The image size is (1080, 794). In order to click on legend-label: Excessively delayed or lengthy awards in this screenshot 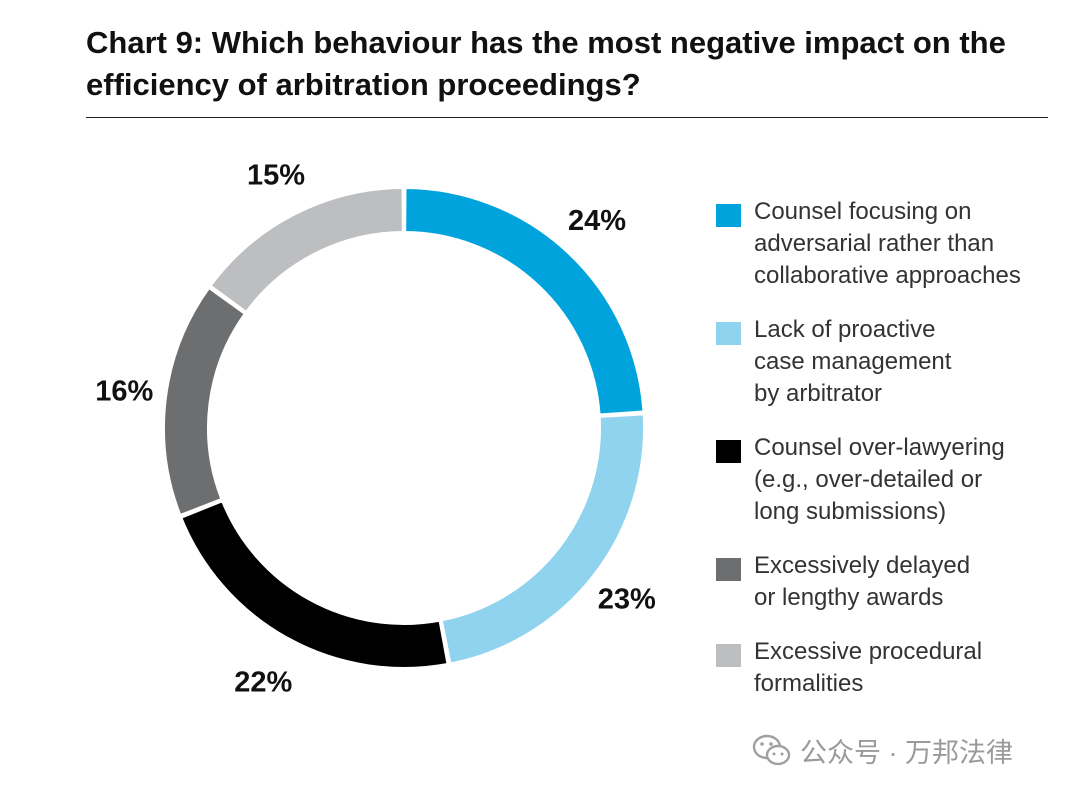, I will do `click(862, 581)`.